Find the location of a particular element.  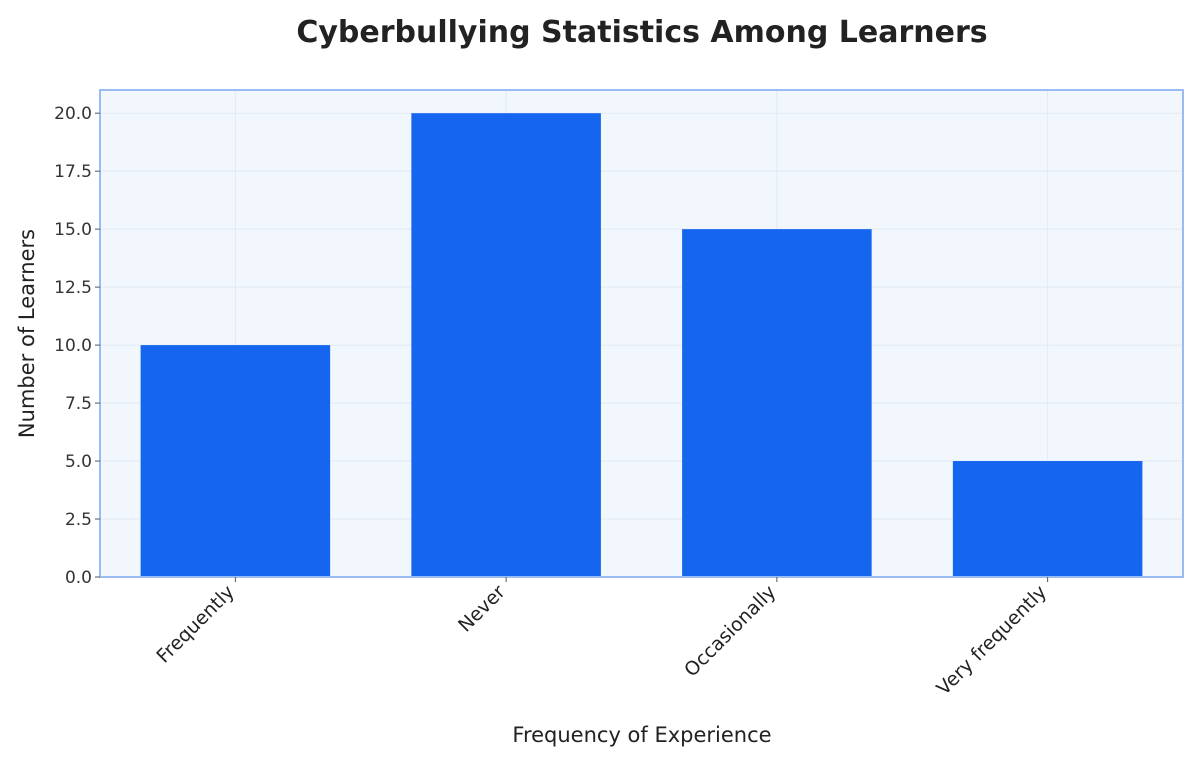

y-tick-label: 5.0 is located at coordinates (78, 462).